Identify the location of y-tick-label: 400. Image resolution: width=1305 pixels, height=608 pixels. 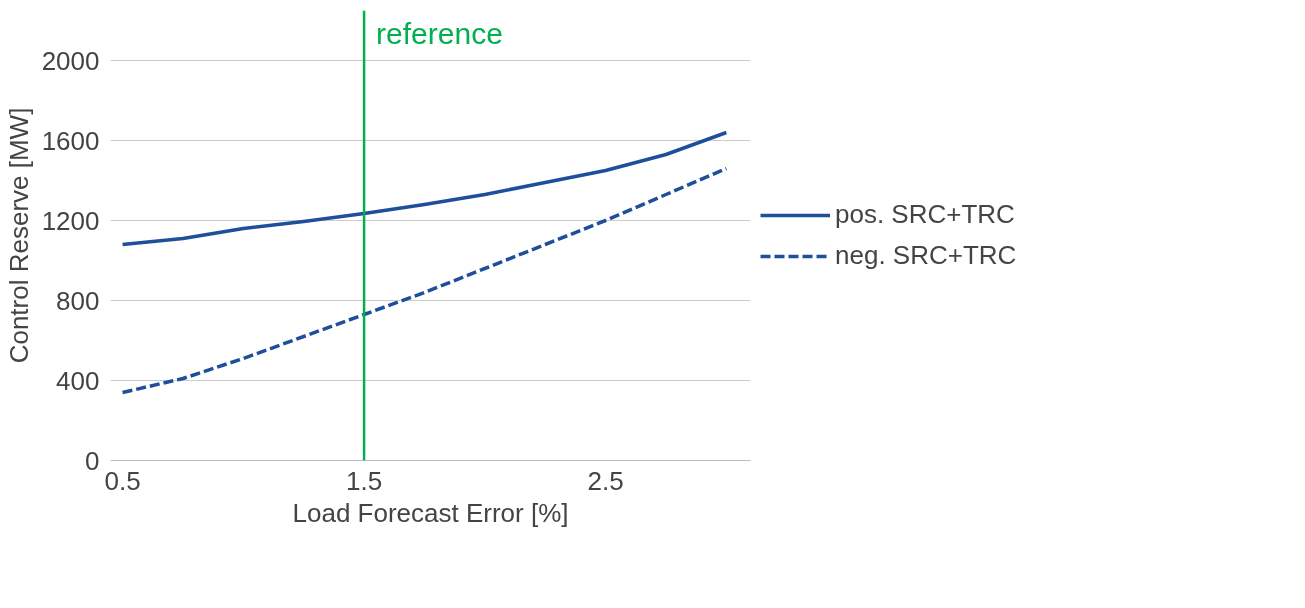
(78, 380).